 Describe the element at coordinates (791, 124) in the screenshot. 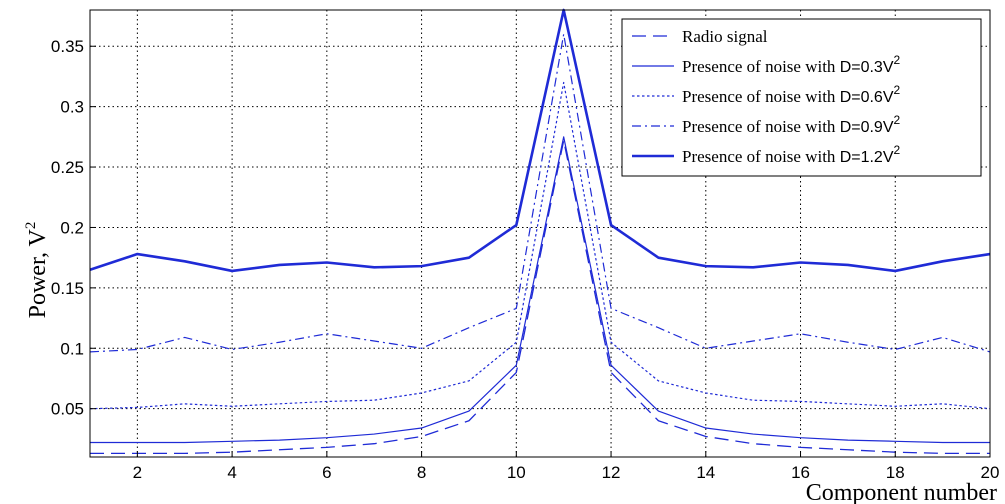

I see `legend-label-4: Presence of noise with D=0.9V2` at that location.